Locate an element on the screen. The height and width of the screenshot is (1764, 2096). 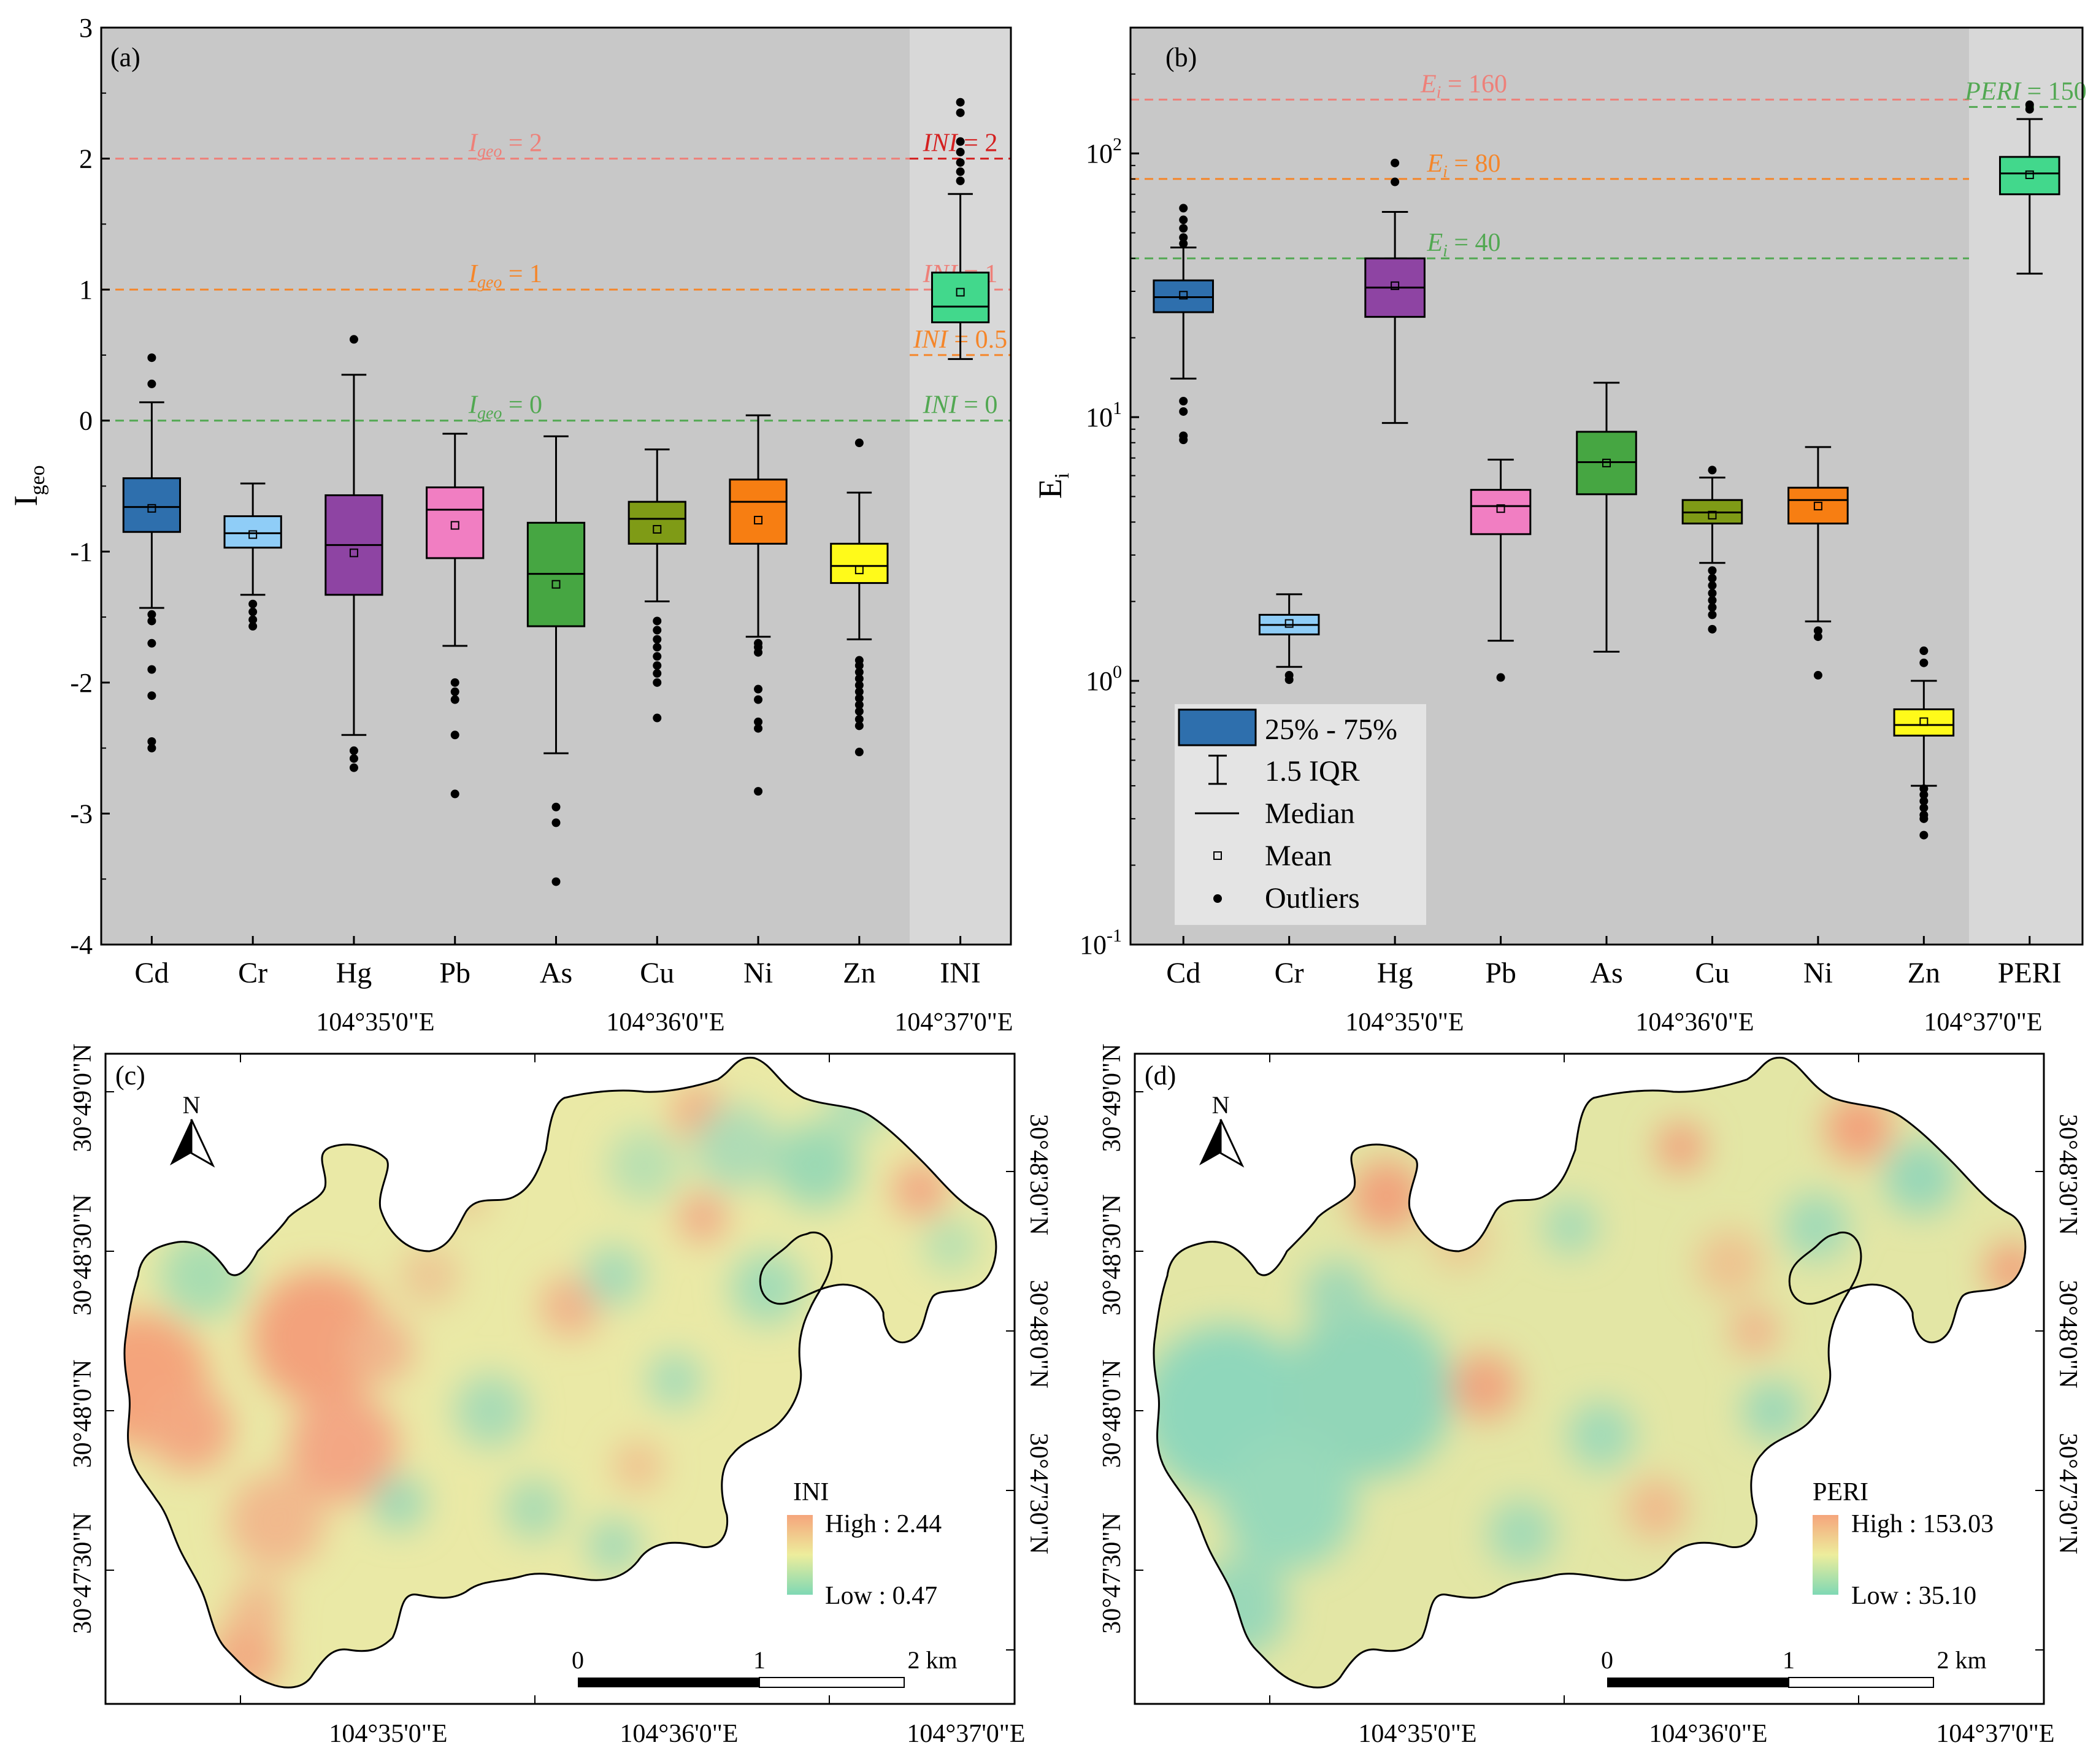
panel-a-label: (a) is located at coordinates (125, 57).